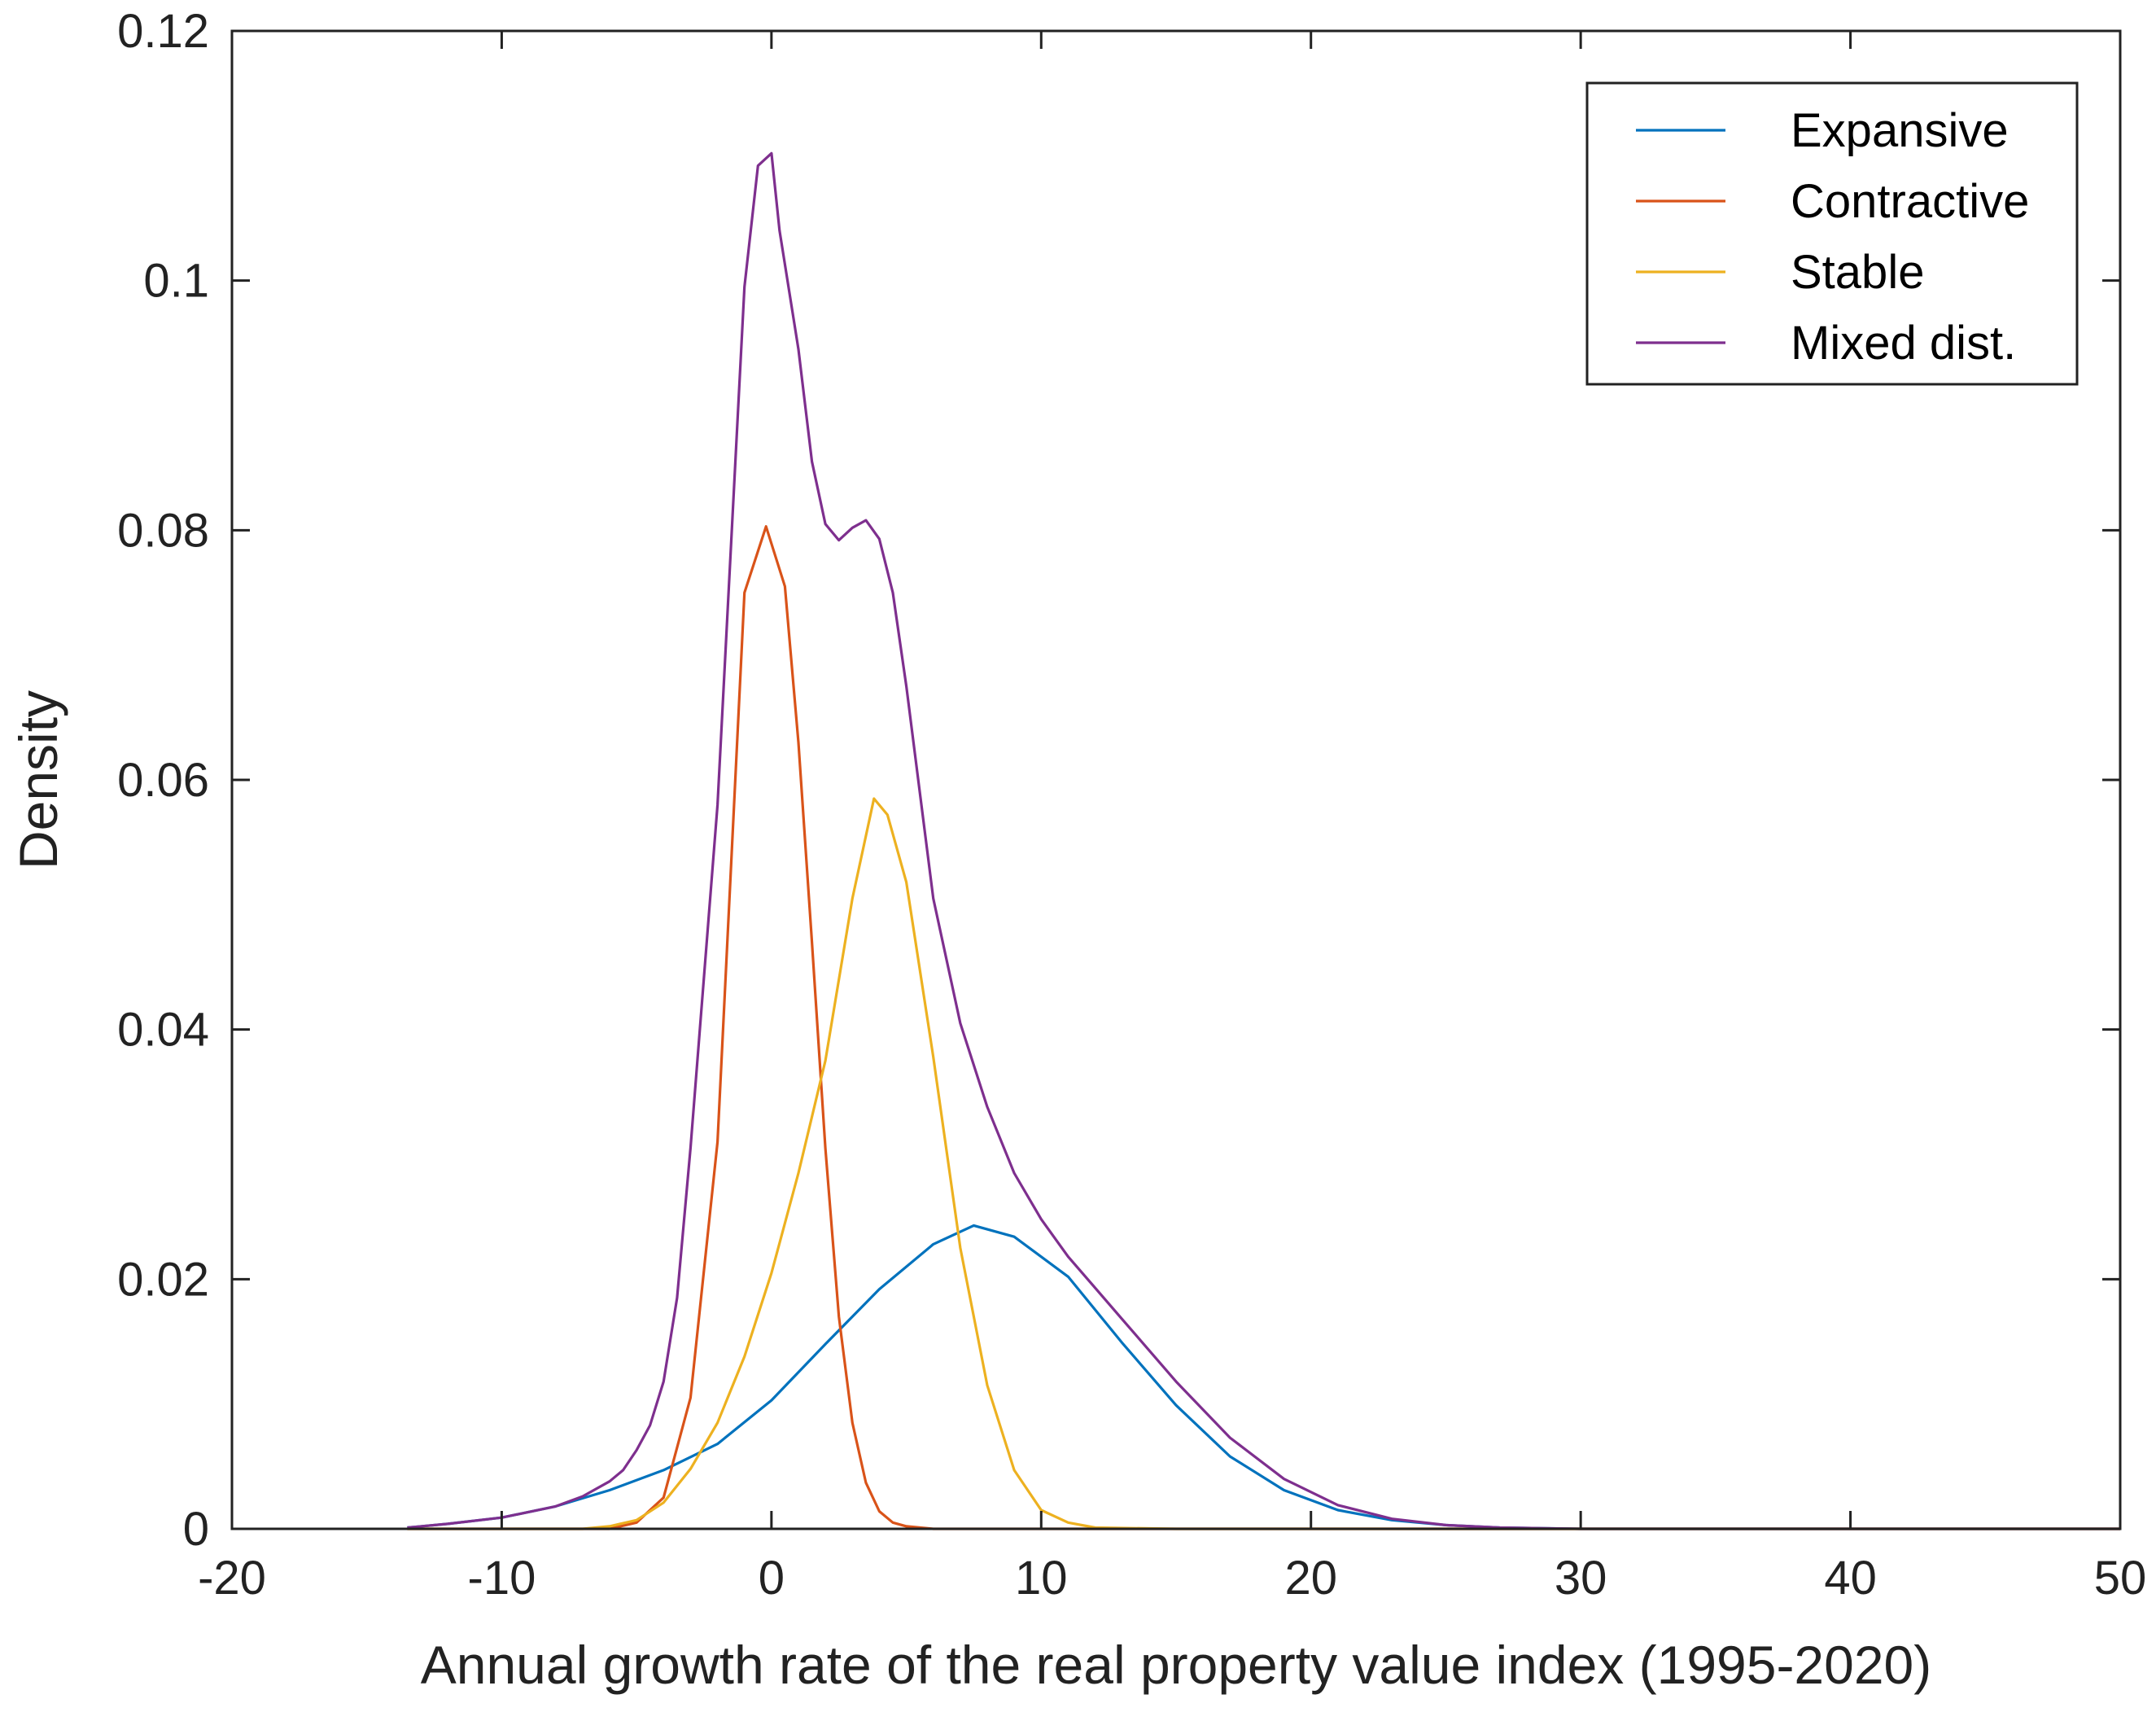  What do you see at coordinates (502, 1579) in the screenshot?
I see `x-tick-label: -10` at bounding box center [502, 1579].